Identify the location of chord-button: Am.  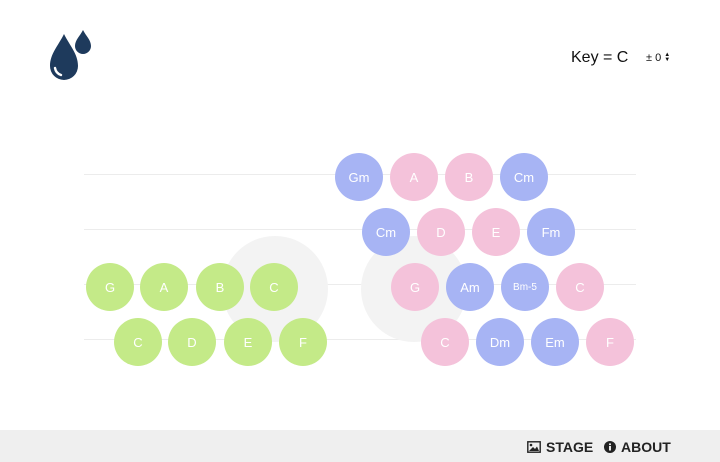
(470, 287).